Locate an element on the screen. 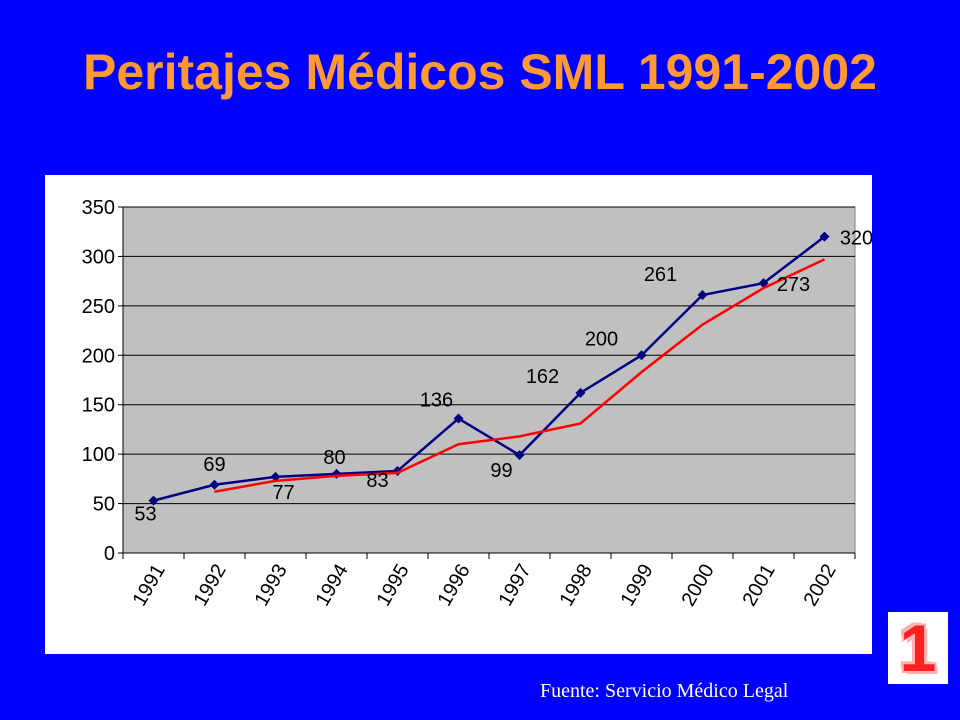 The image size is (960, 720). data-label: 136 is located at coordinates (436, 401).